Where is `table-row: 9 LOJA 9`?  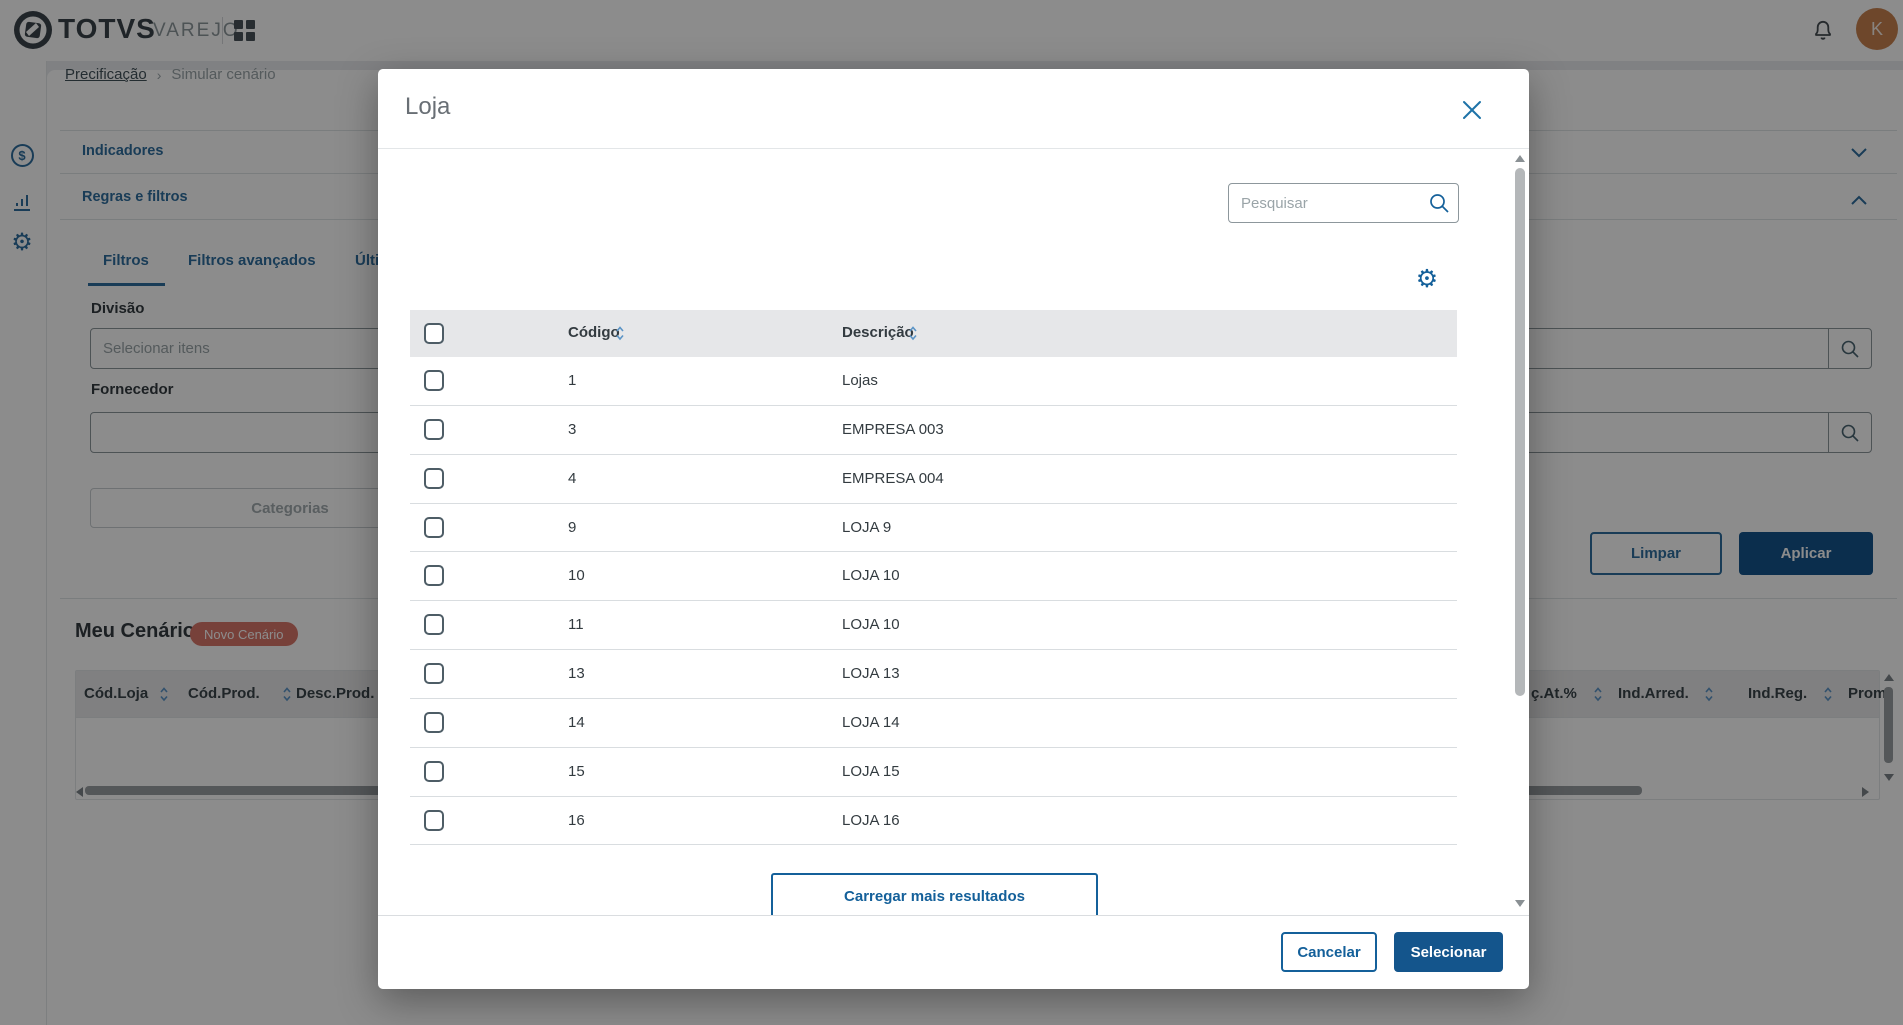 table-row: 9 LOJA 9 is located at coordinates (933, 528).